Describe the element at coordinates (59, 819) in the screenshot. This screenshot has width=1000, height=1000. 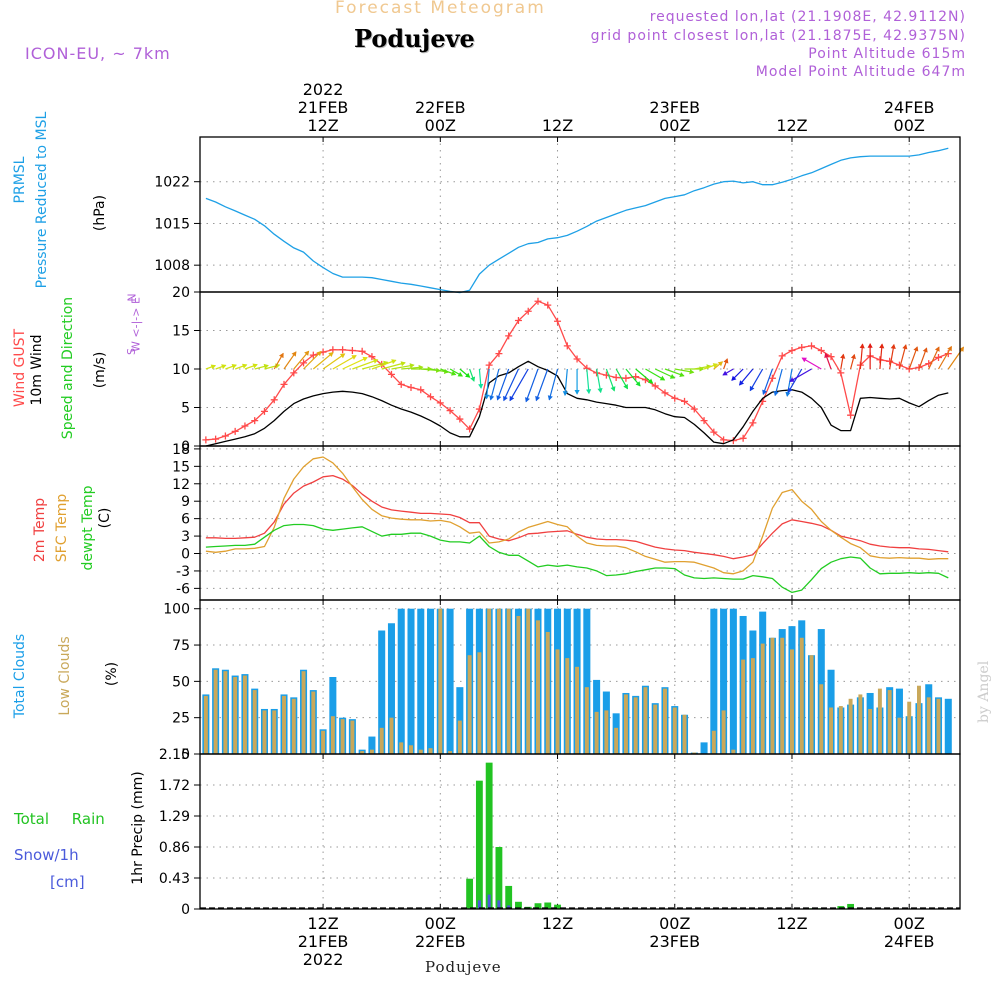
I see `rain-label: Total Rain` at that location.